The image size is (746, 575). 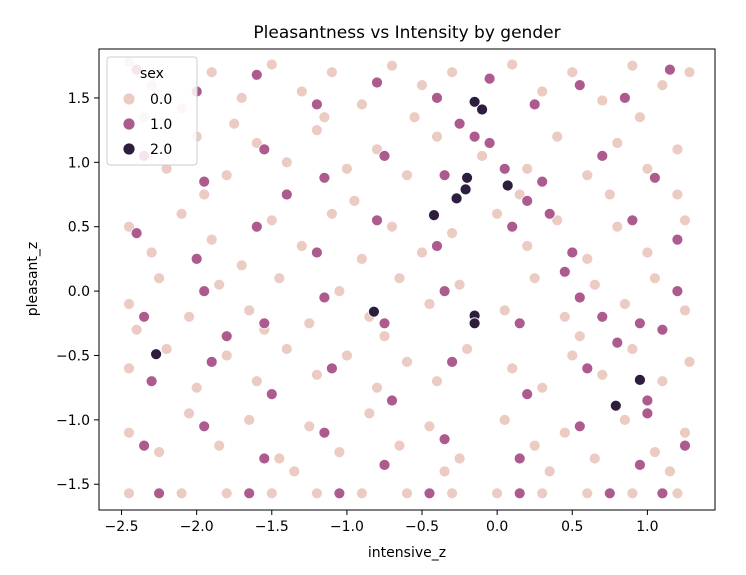 I want to click on legend-label-2-0: 2.0, so click(x=161, y=150).